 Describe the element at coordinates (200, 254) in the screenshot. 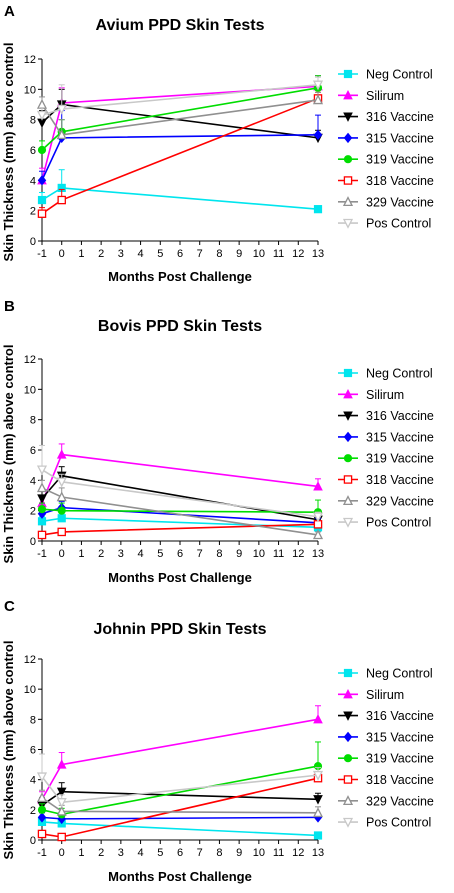

I see `x-tick-label: 7` at that location.